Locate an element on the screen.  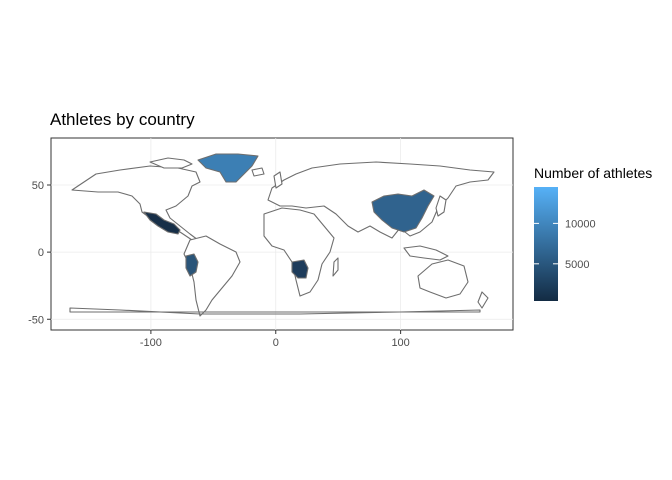
y-tick-label: 50 is located at coordinates (38, 186).